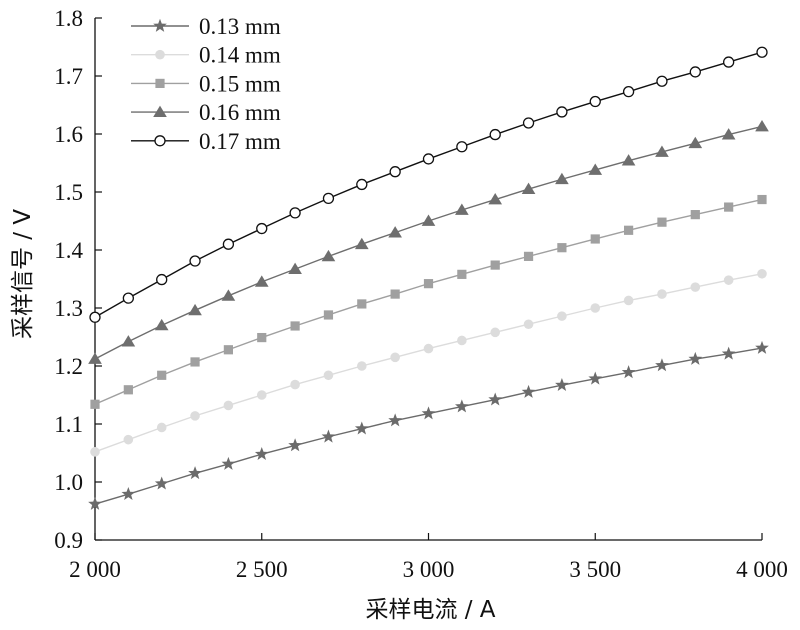 This screenshot has height=630, width=800. Describe the element at coordinates (68, 18) in the screenshot. I see `y-tick-label: 1.8` at that location.